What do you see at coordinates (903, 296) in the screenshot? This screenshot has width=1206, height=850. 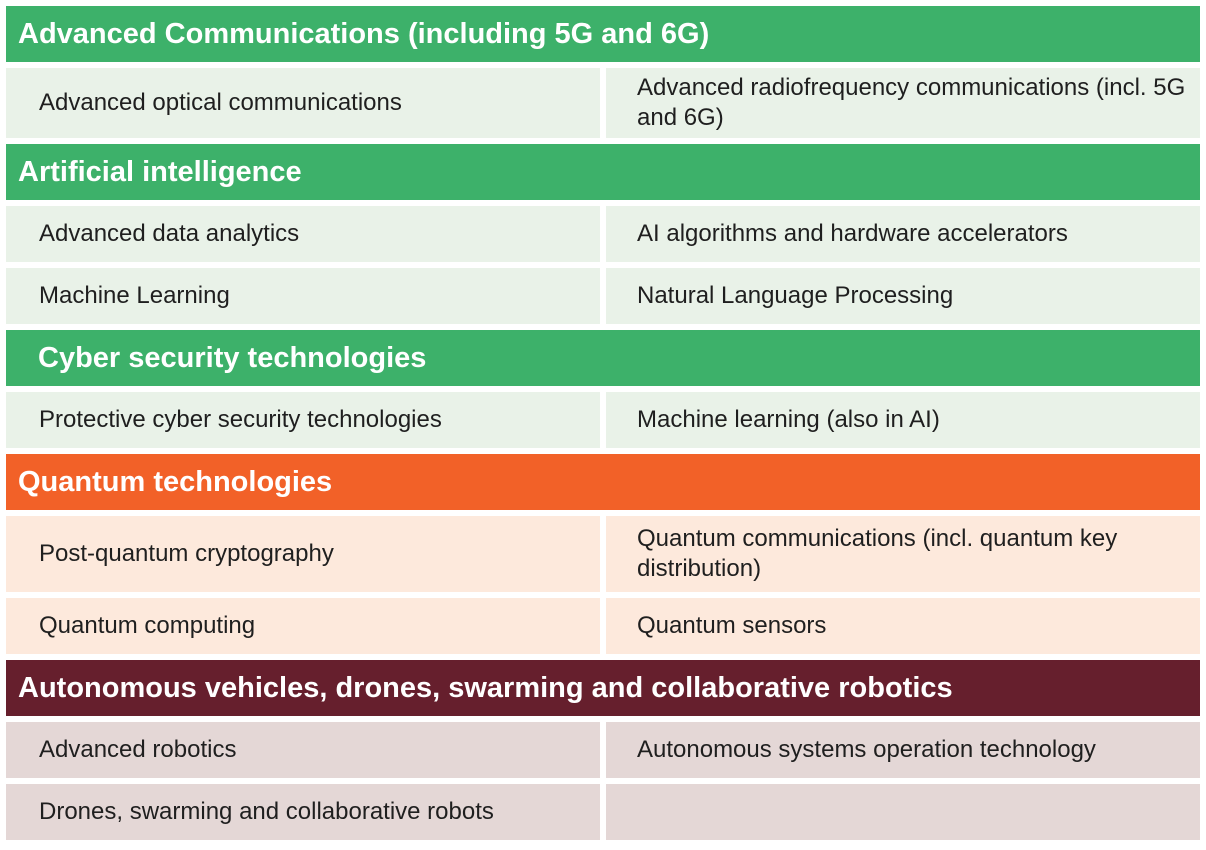 I see `table-cell: Natural Language Processing` at bounding box center [903, 296].